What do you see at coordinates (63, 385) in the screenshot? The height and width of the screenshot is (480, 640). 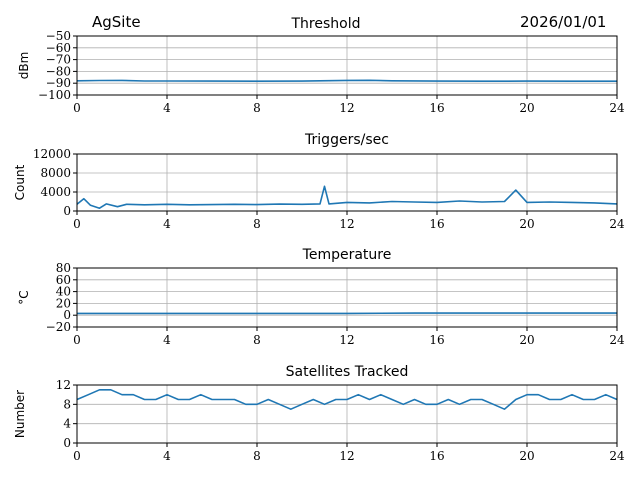 I see `y-tick-label: 12` at bounding box center [63, 385].